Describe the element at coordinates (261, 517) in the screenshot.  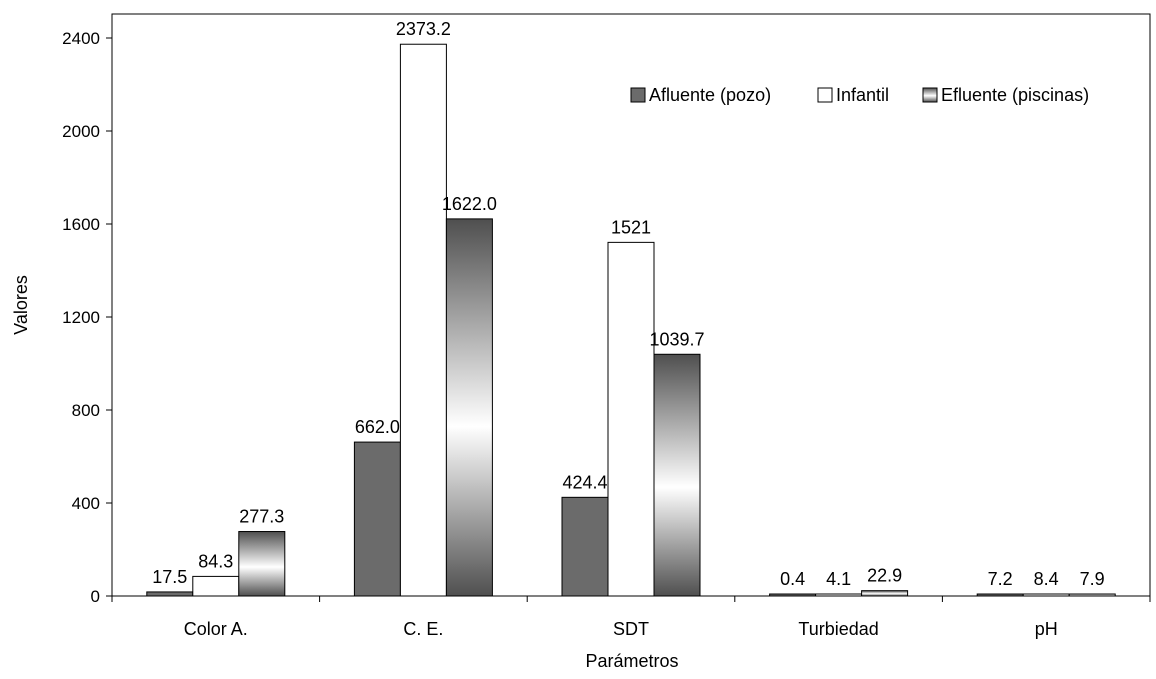
I see `data-label-2-0: 277.3` at that location.